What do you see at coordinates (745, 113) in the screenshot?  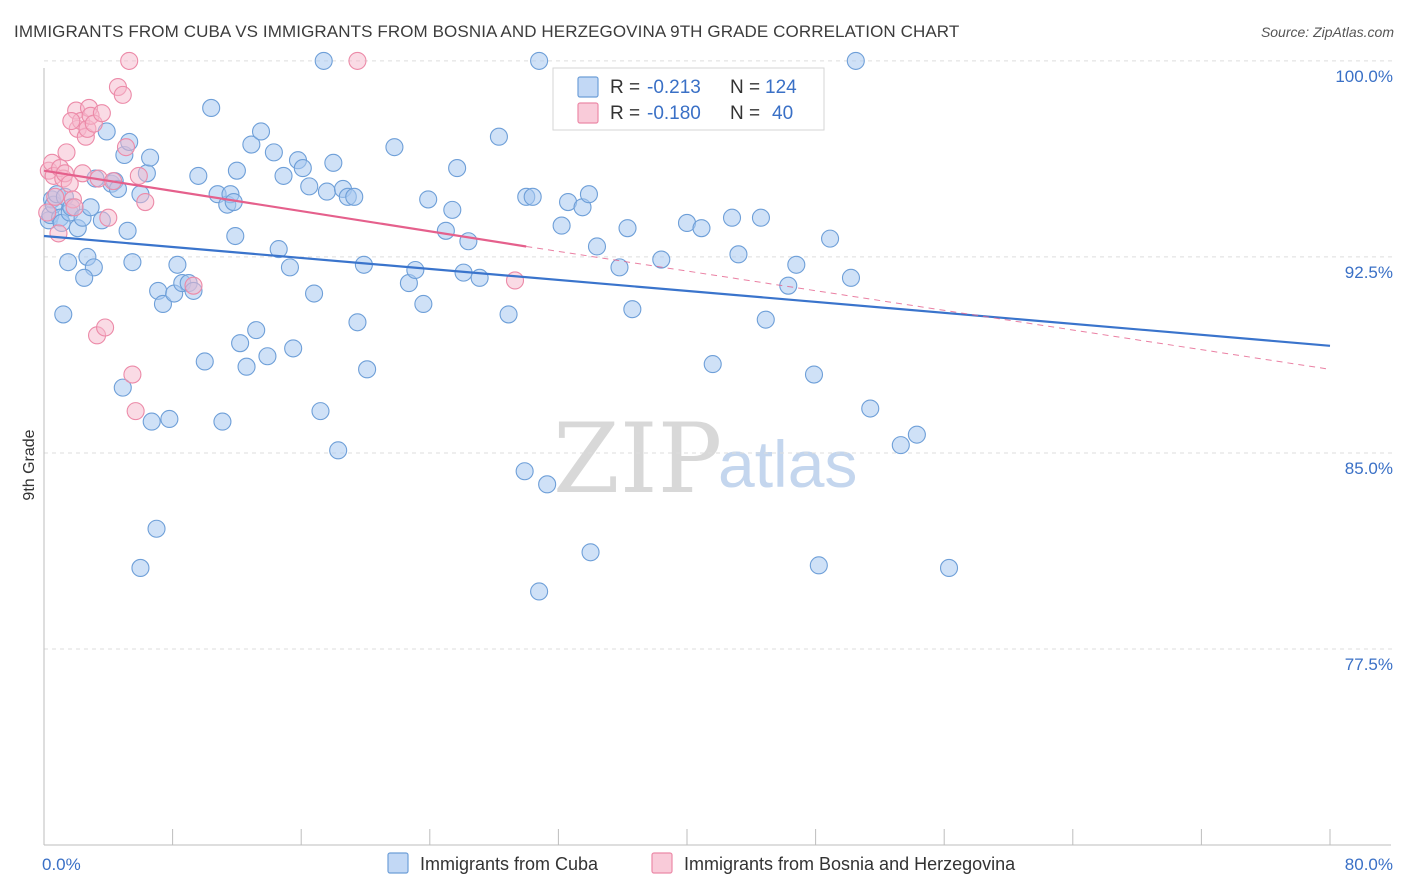 I see `bosnia-n-label: N =` at bounding box center [745, 113].